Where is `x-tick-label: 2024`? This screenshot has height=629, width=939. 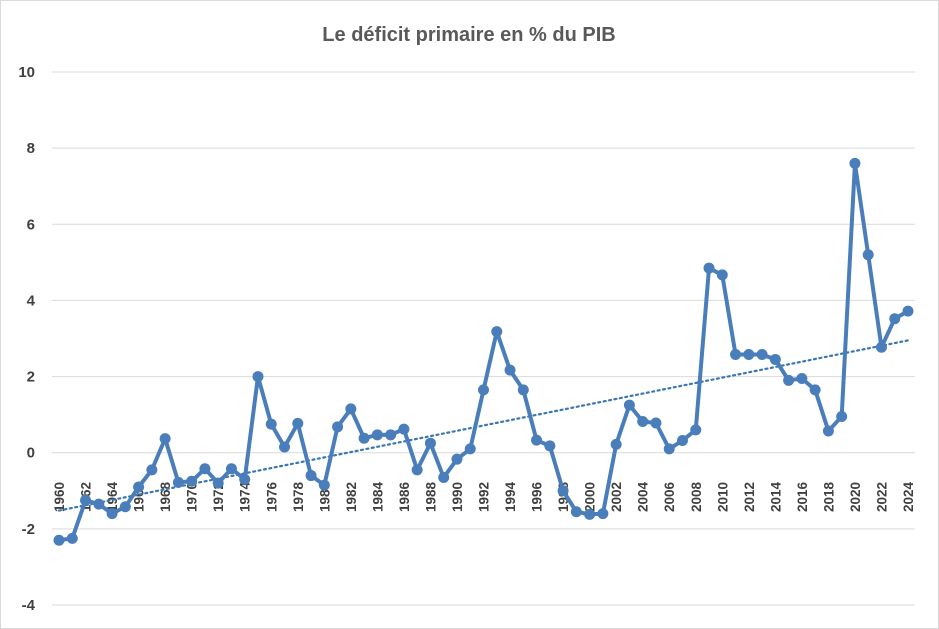
x-tick-label: 2024 is located at coordinates (908, 496).